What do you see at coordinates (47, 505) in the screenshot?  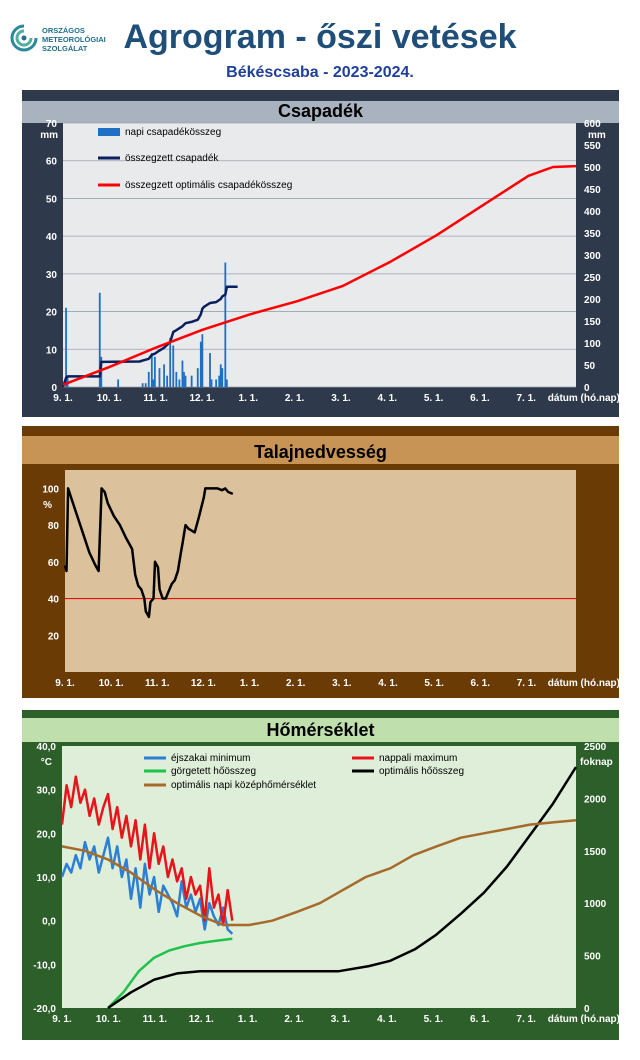 I see `y-axis-unit: %` at bounding box center [47, 505].